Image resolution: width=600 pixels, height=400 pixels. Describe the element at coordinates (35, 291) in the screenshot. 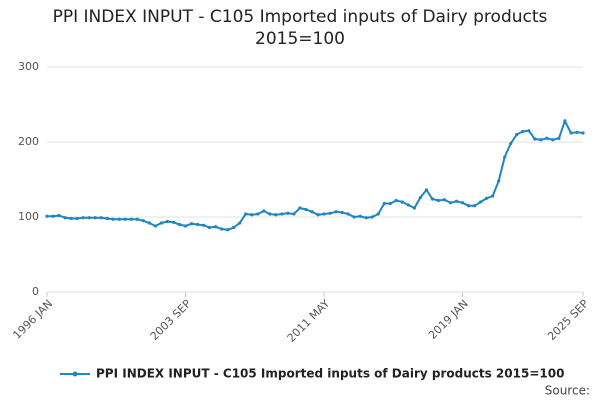

I see `y-tick-label: 0` at that location.